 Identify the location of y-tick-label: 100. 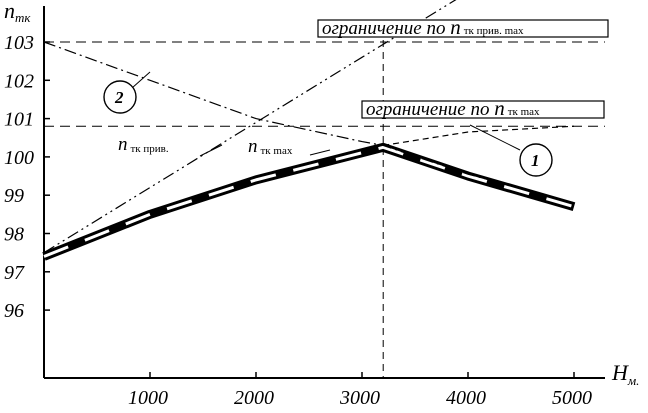
(19, 158).